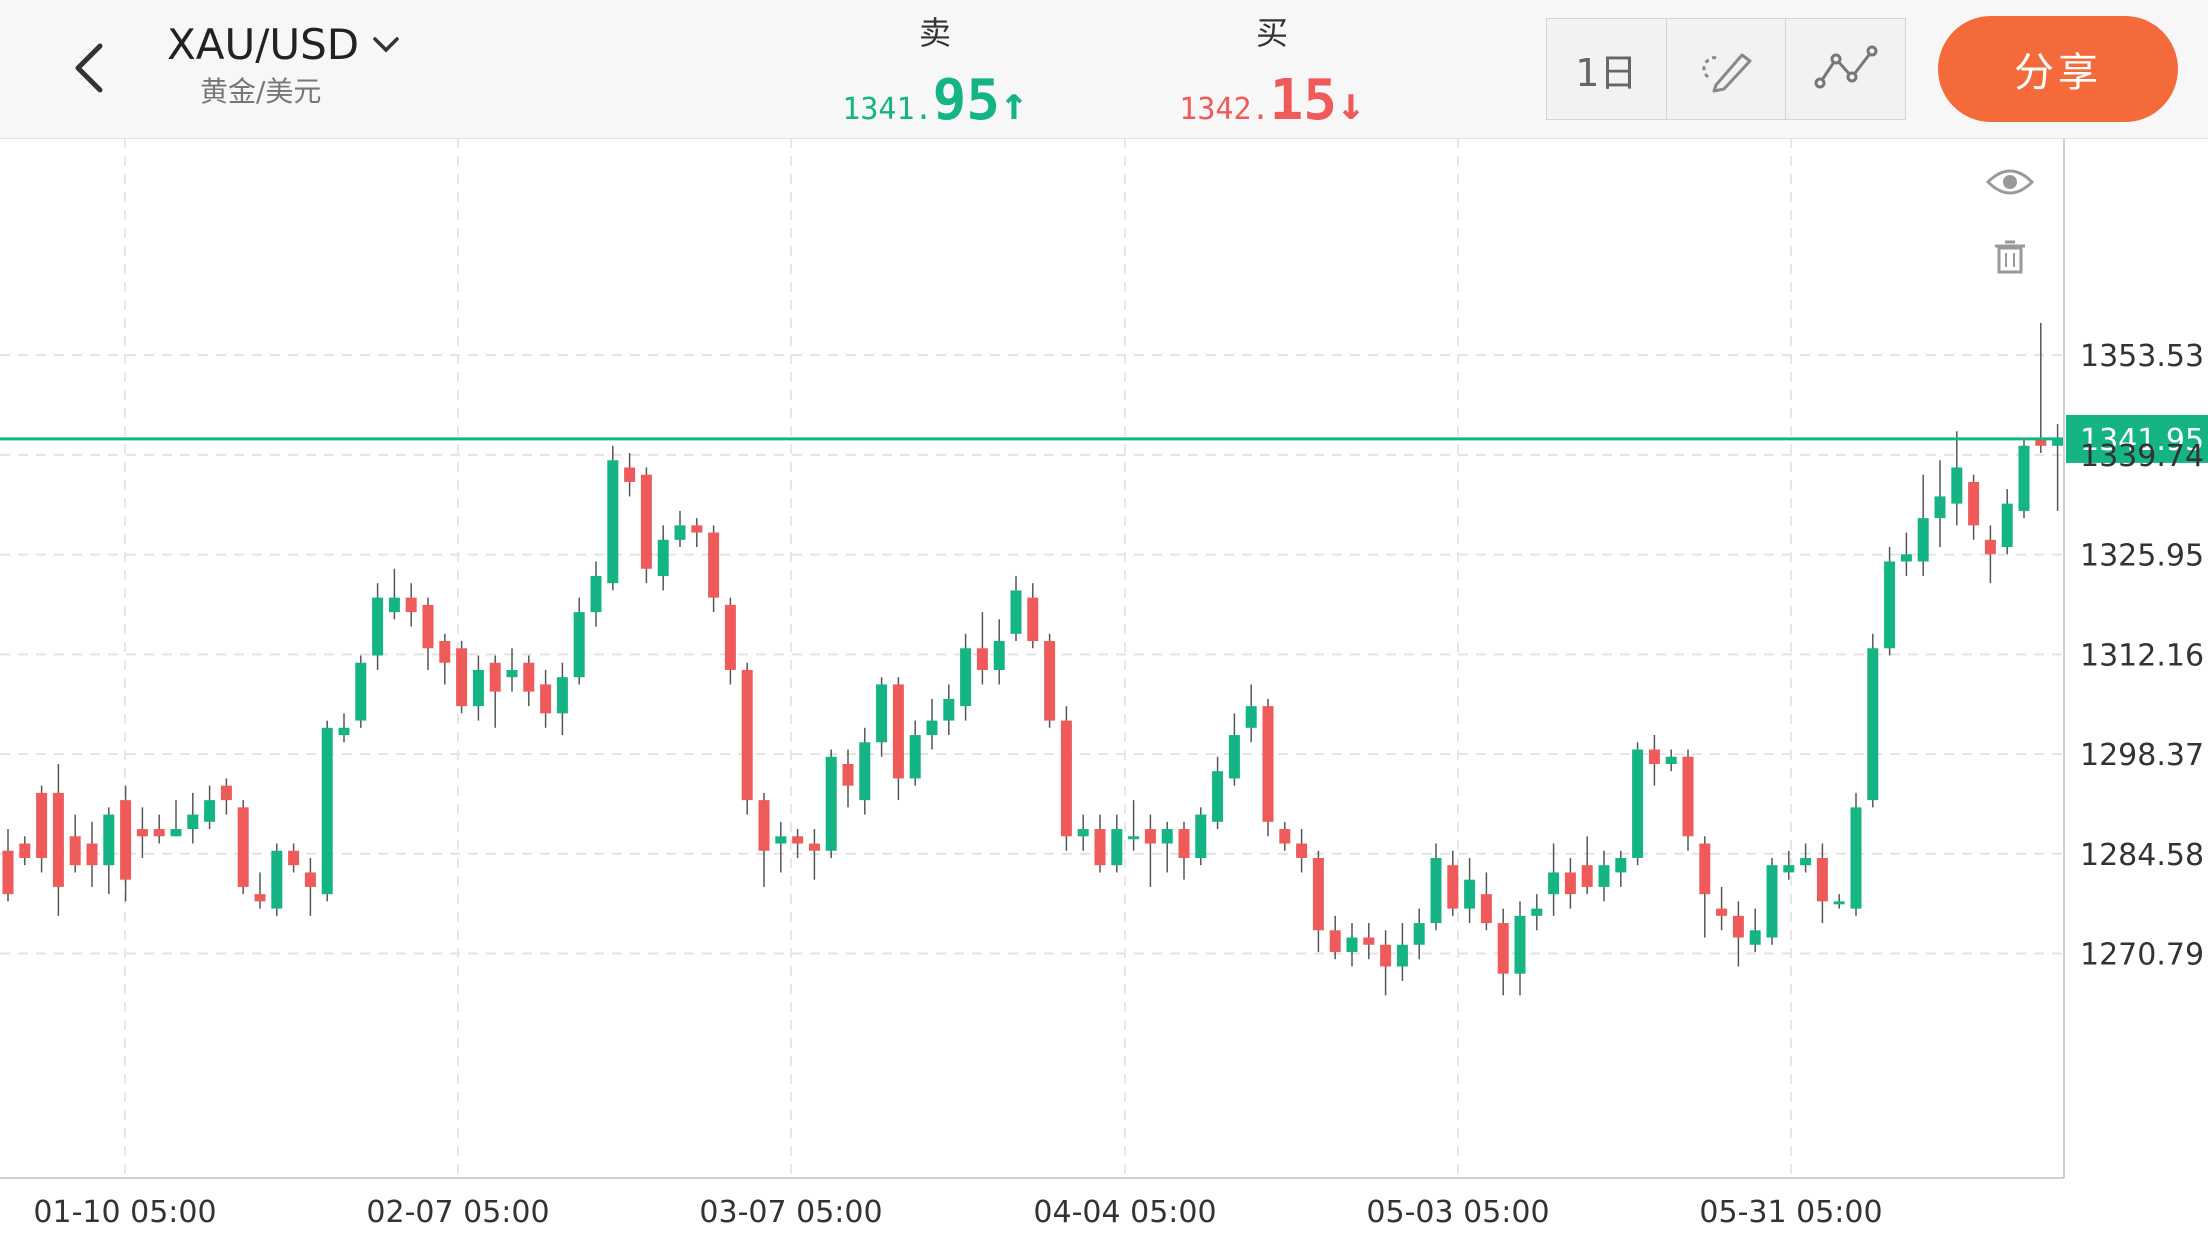  What do you see at coordinates (2058, 69) in the screenshot?
I see `share-button: 分享` at bounding box center [2058, 69].